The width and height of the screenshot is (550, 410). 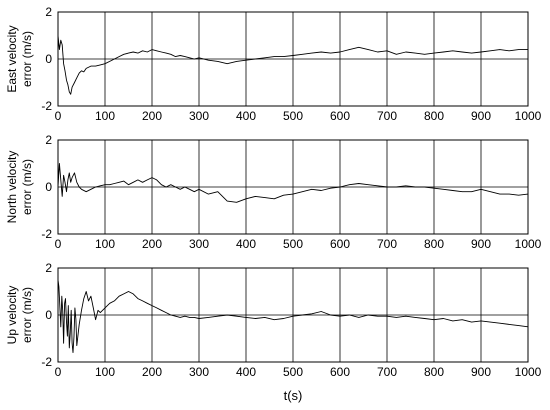 I want to click on up-y-tick-label-0: 0, so click(x=48, y=315).